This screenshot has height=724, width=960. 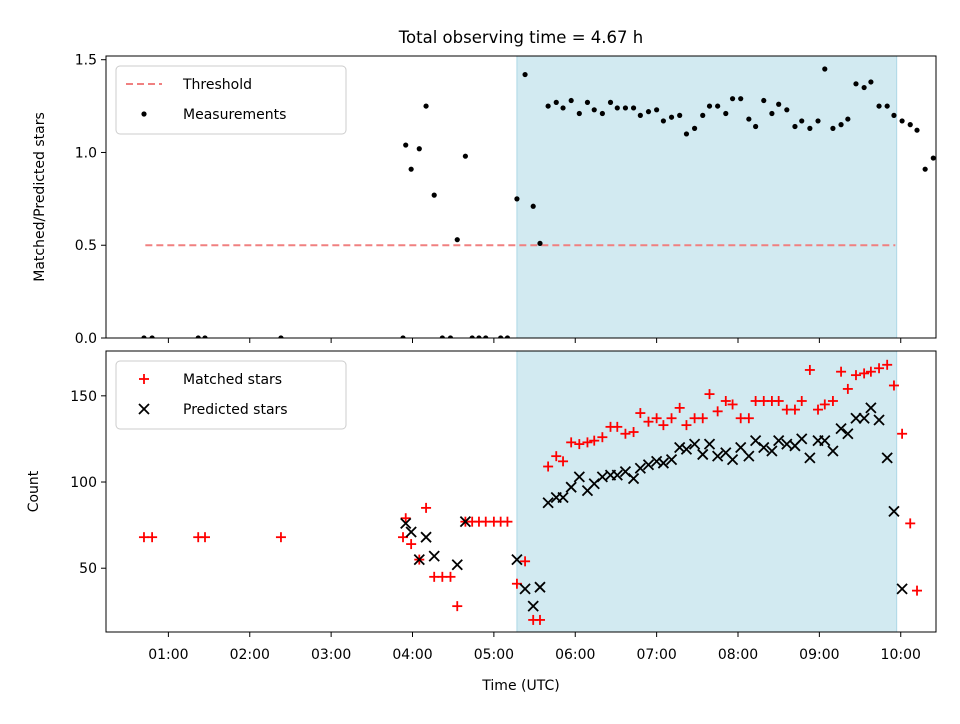 I want to click on x-tick-label: 09:00, so click(x=819, y=655).